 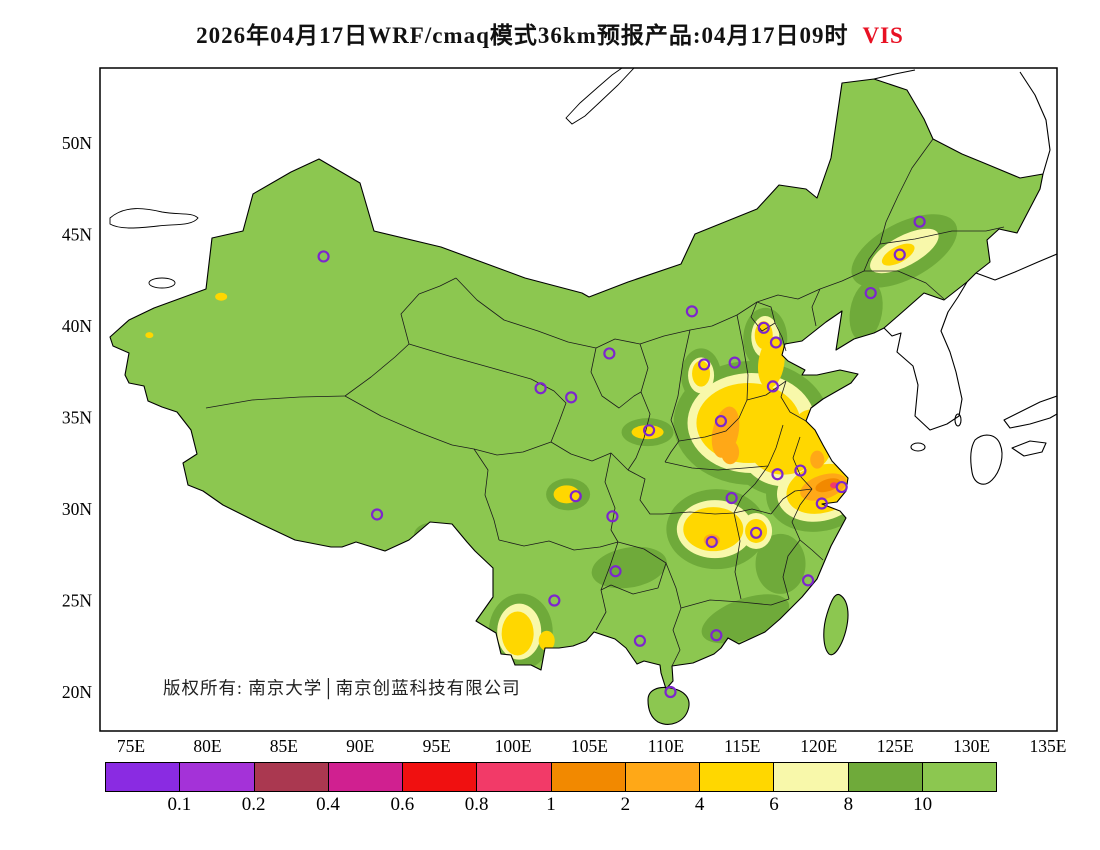 What do you see at coordinates (77, 143) in the screenshot?
I see `lat-axis-label: 50N` at bounding box center [77, 143].